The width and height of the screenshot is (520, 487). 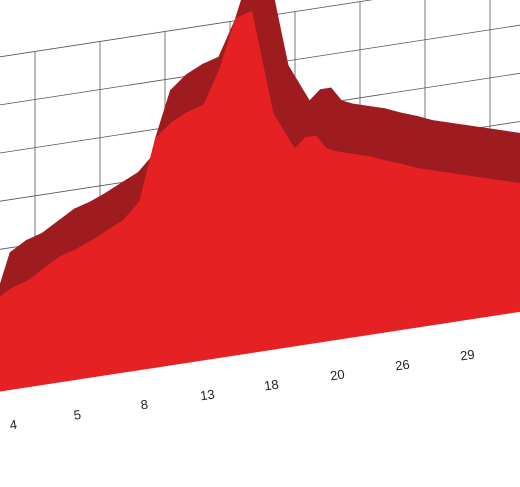 I want to click on tick-label-5: 20, so click(x=337, y=375).